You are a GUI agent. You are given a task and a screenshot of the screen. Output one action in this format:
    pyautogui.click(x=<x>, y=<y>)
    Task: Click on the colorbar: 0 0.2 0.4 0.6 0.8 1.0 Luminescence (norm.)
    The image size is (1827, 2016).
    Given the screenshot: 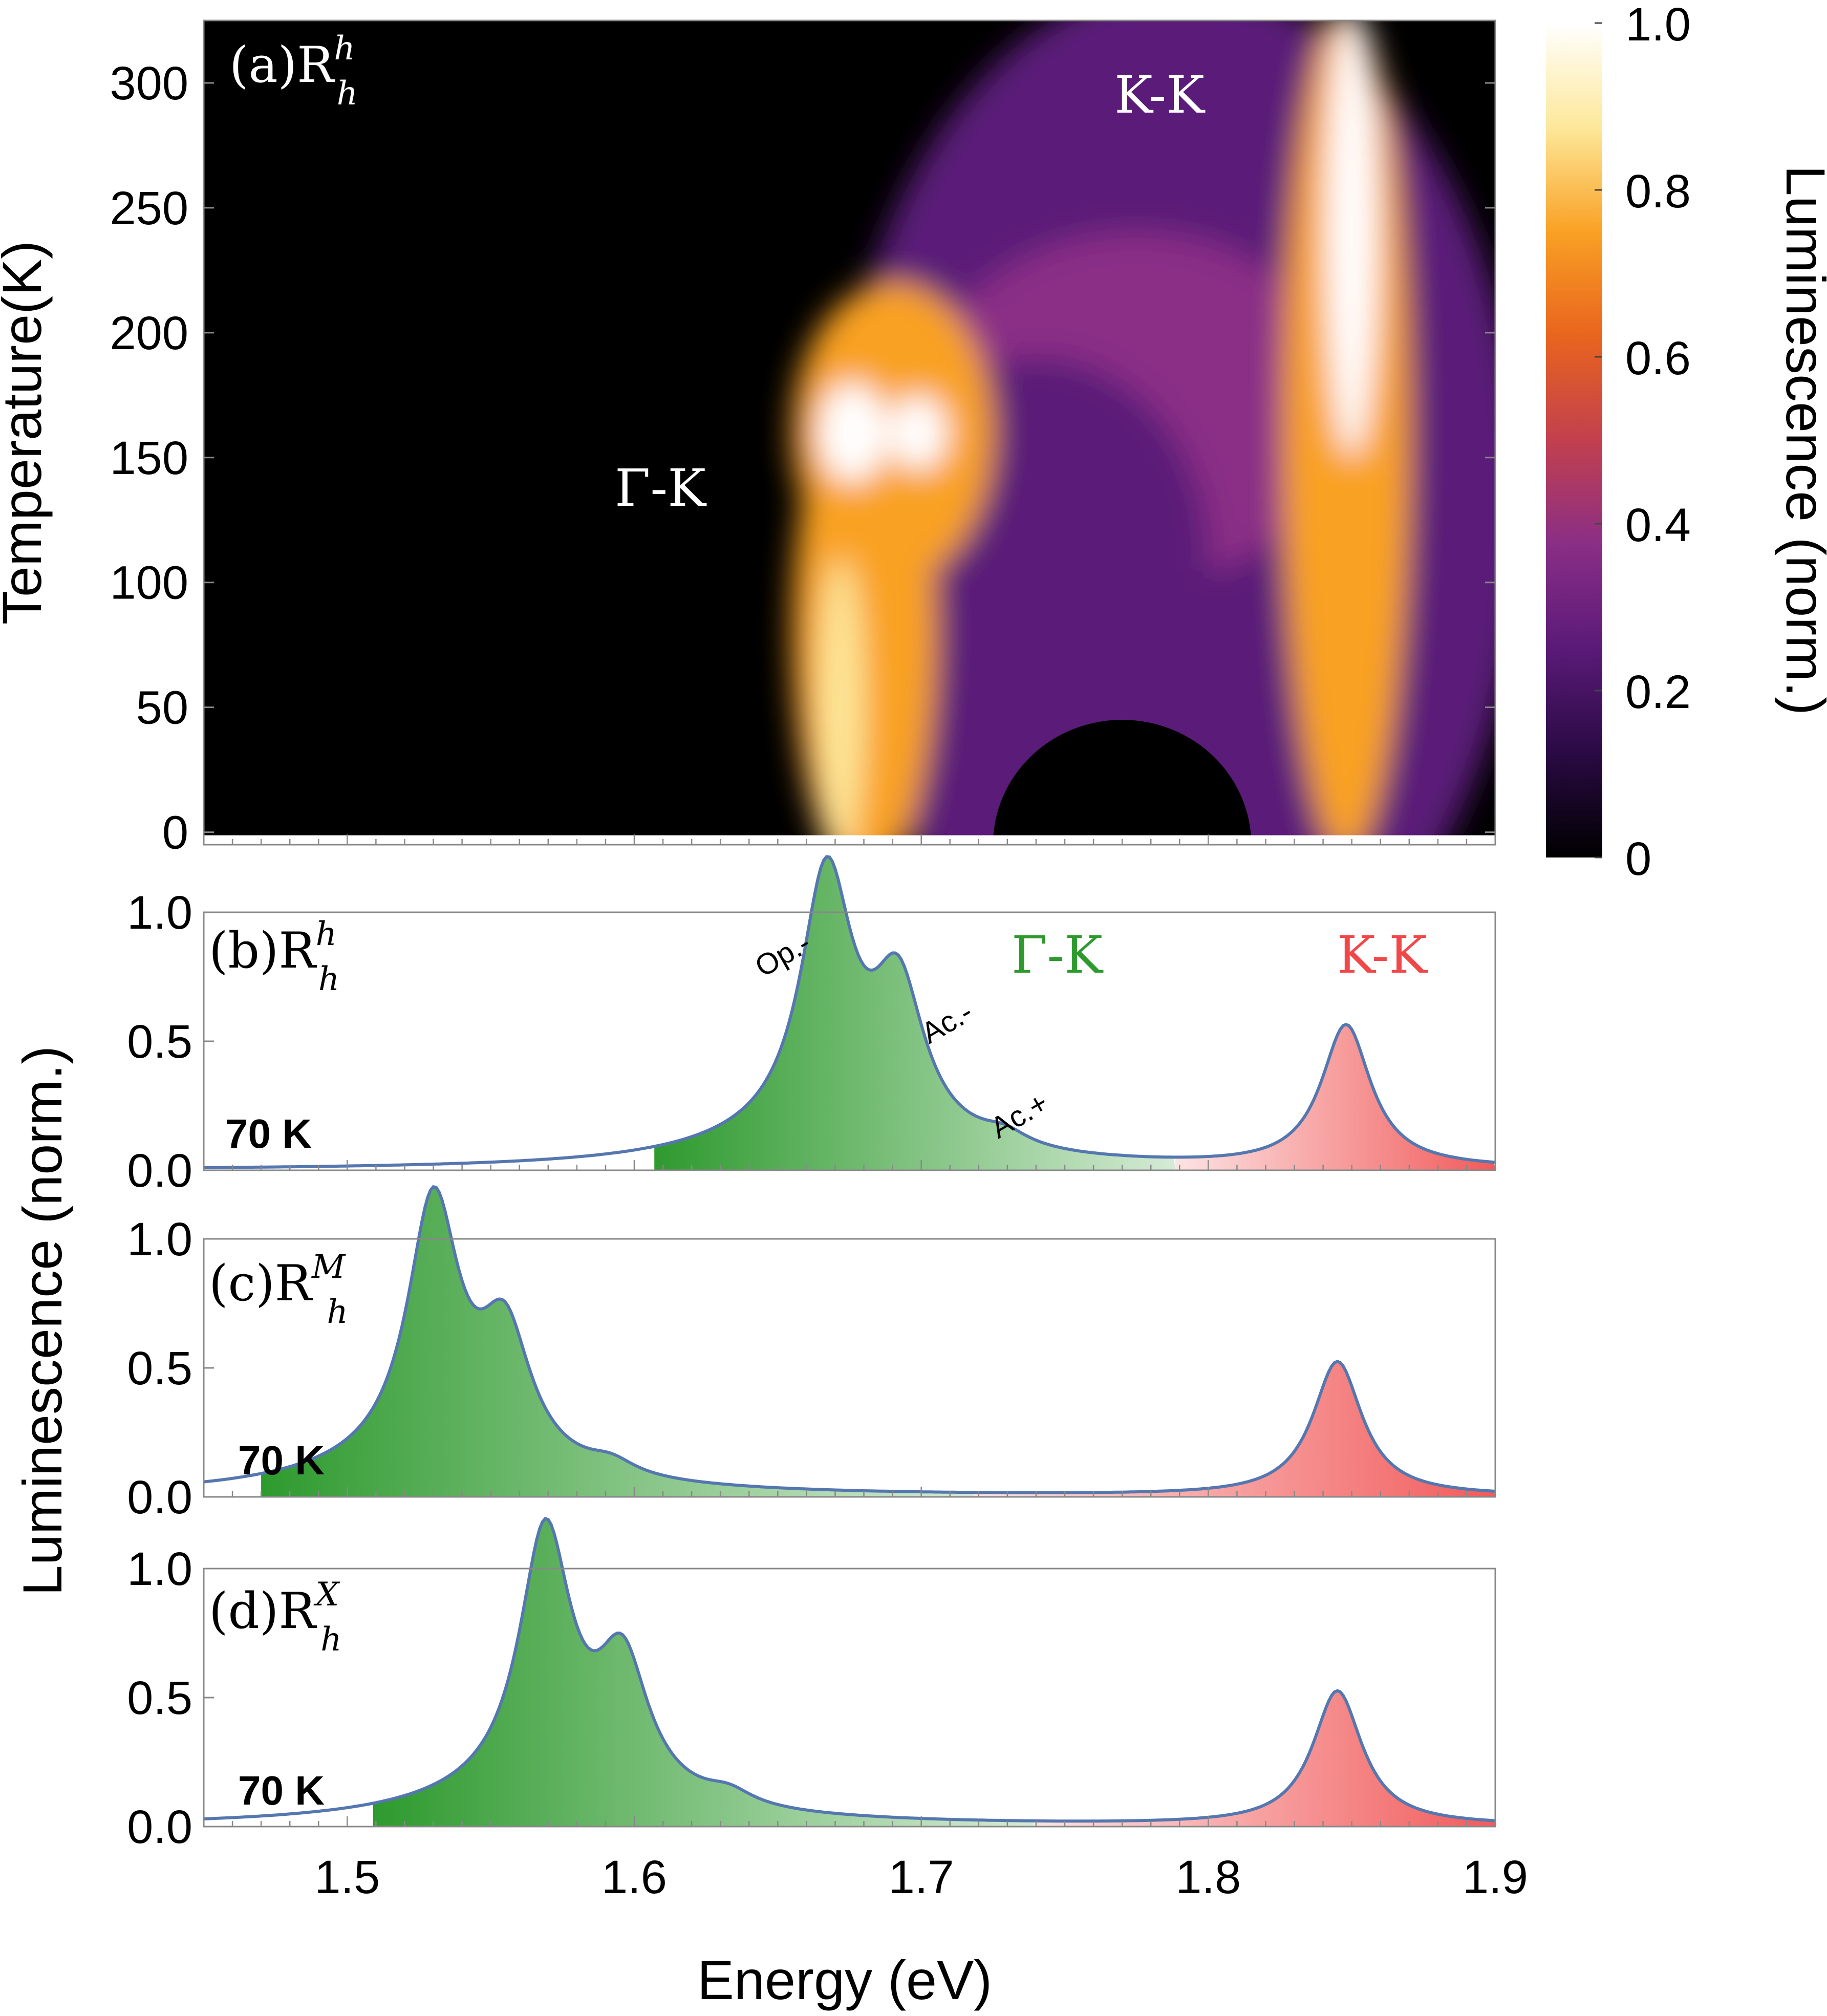 What is the action you would take?
    pyautogui.click(x=1686, y=442)
    